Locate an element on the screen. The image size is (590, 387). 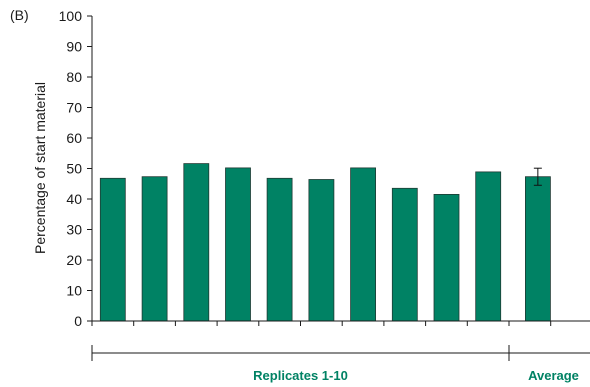
y-tick-label: 30 is located at coordinates (74, 230).